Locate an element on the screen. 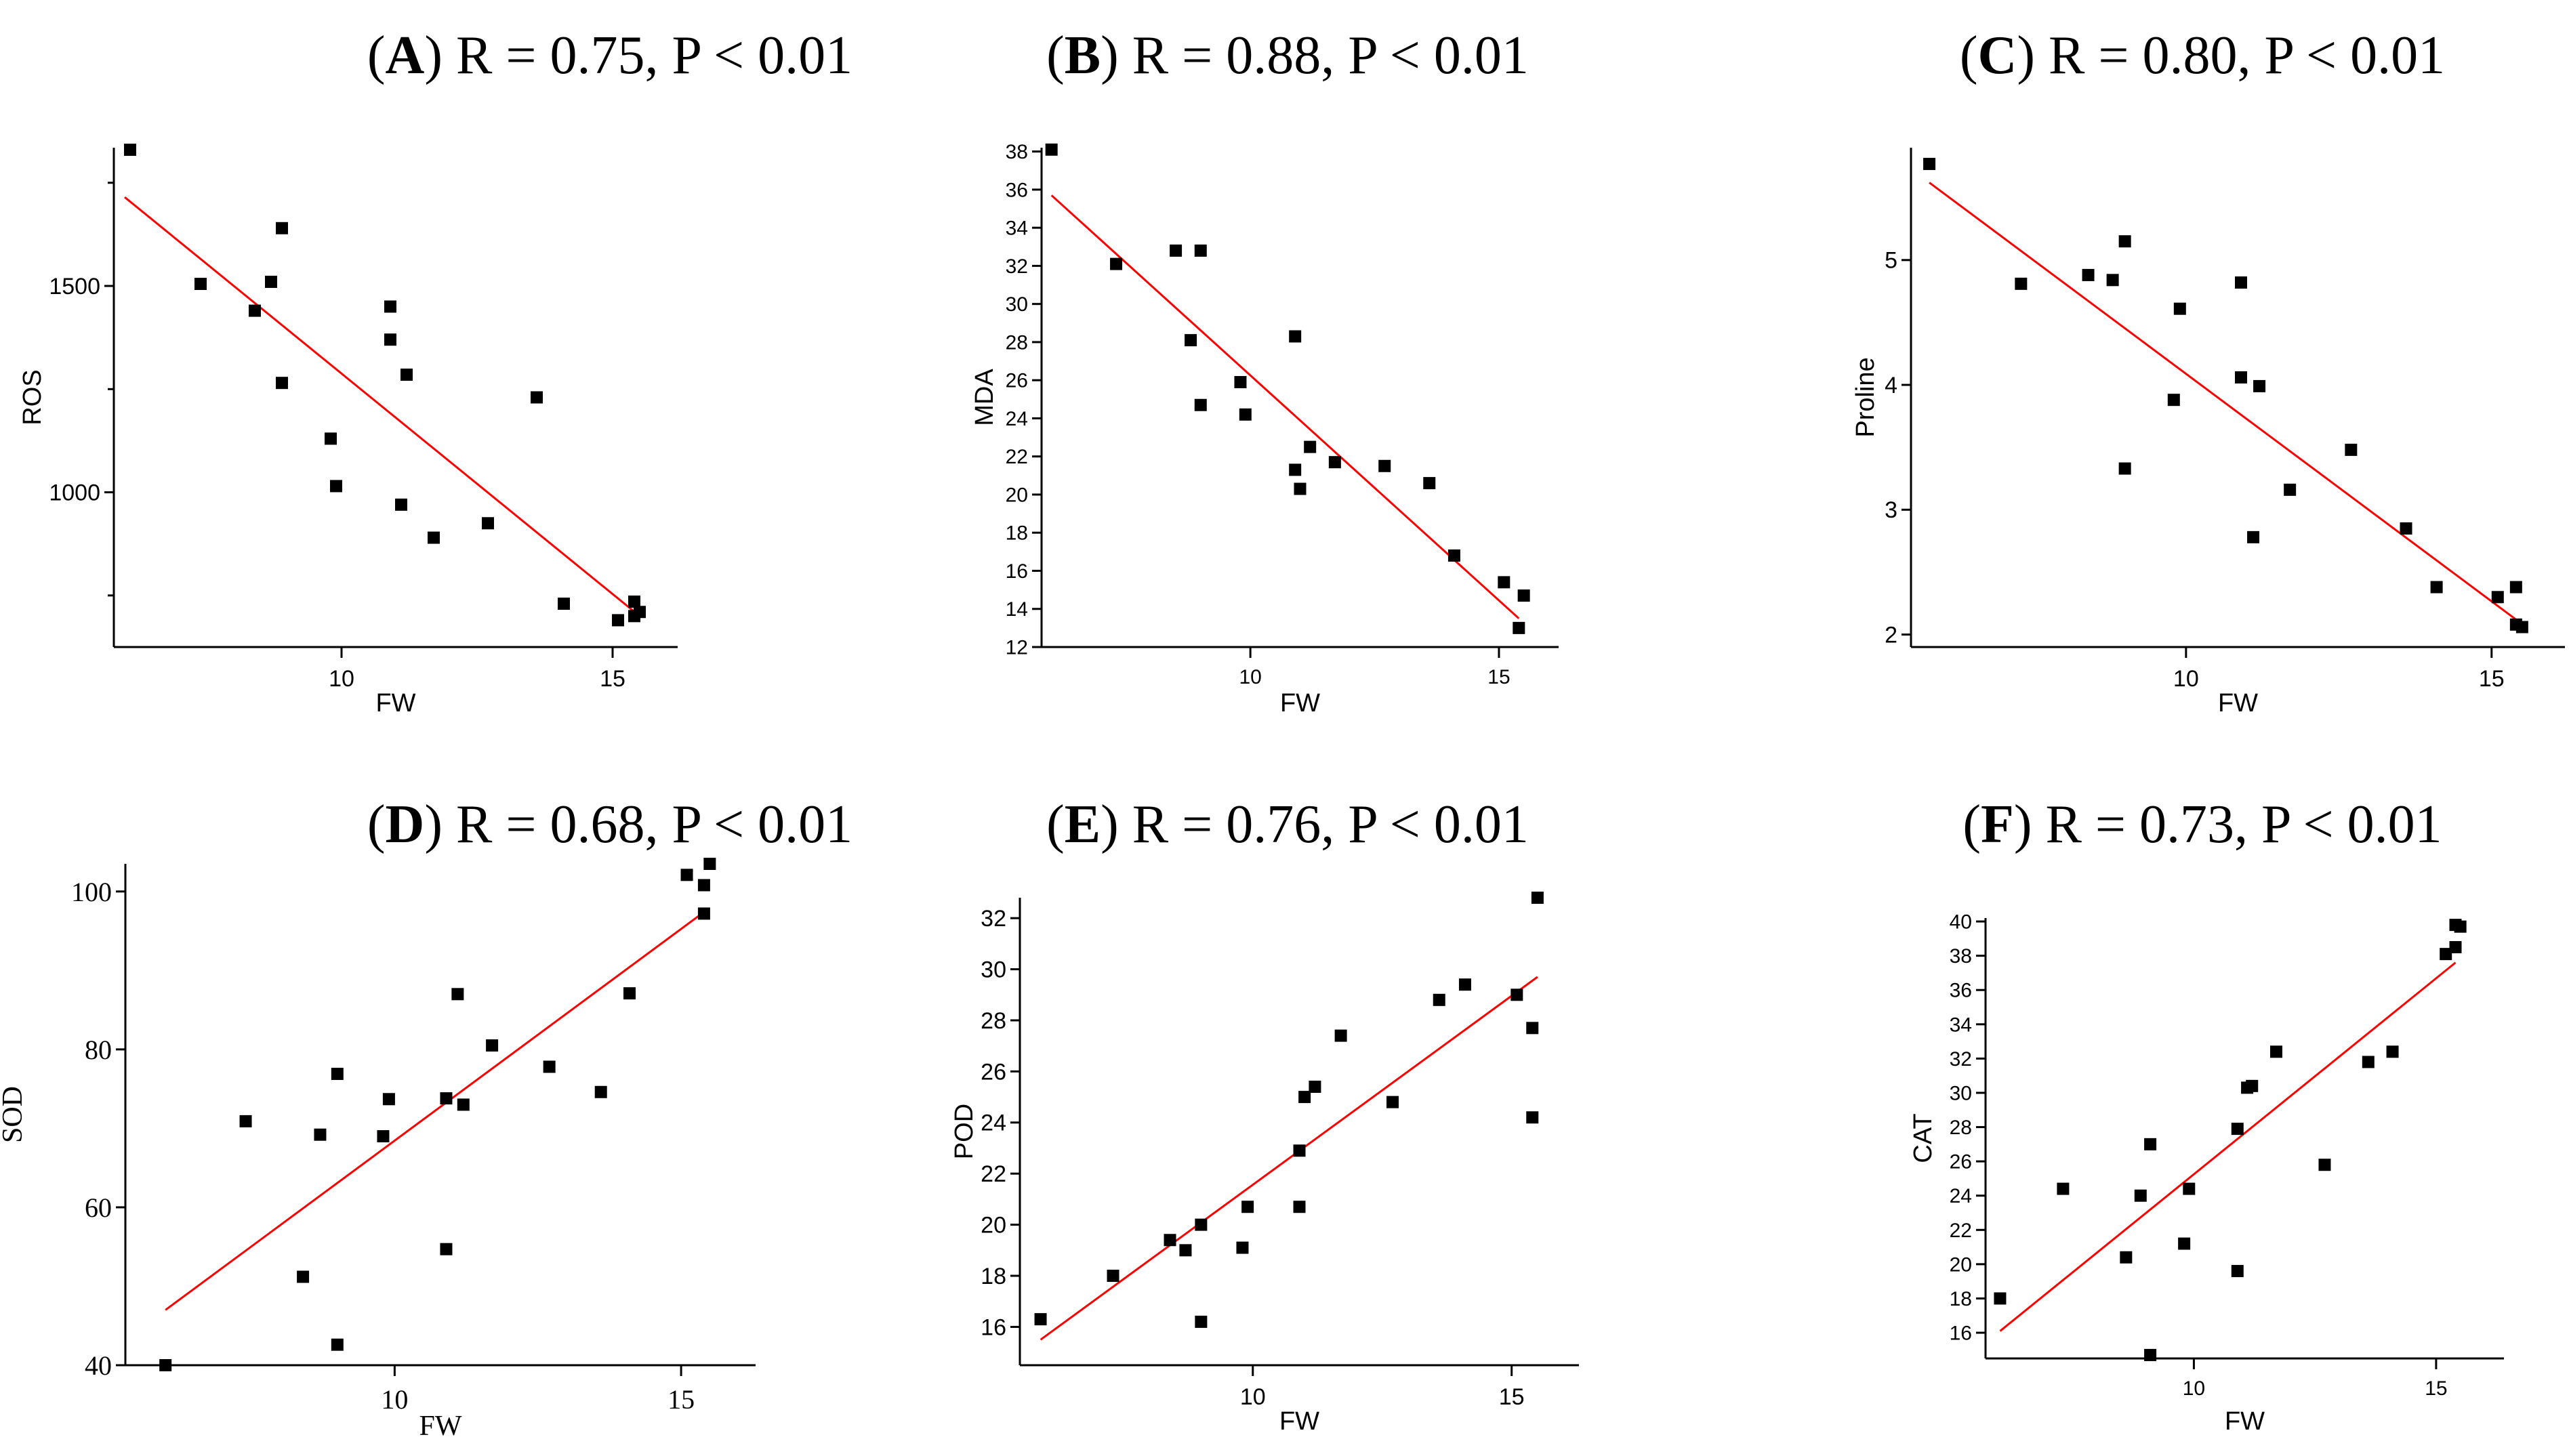 The width and height of the screenshot is (2569, 1456). panel-c-stats: ) R = 0.80, P < 0.01 is located at coordinates (2231, 55).